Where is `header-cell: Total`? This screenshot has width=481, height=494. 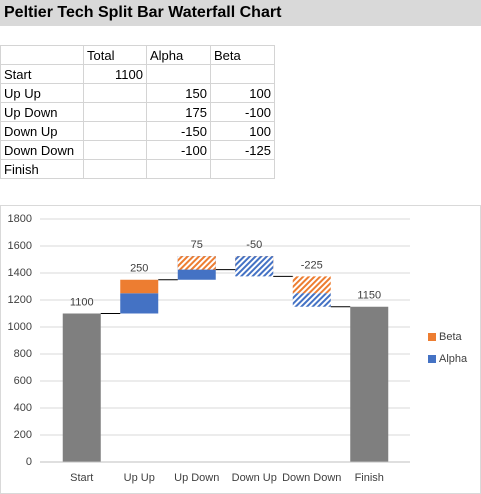
header-cell: Total is located at coordinates (115, 55).